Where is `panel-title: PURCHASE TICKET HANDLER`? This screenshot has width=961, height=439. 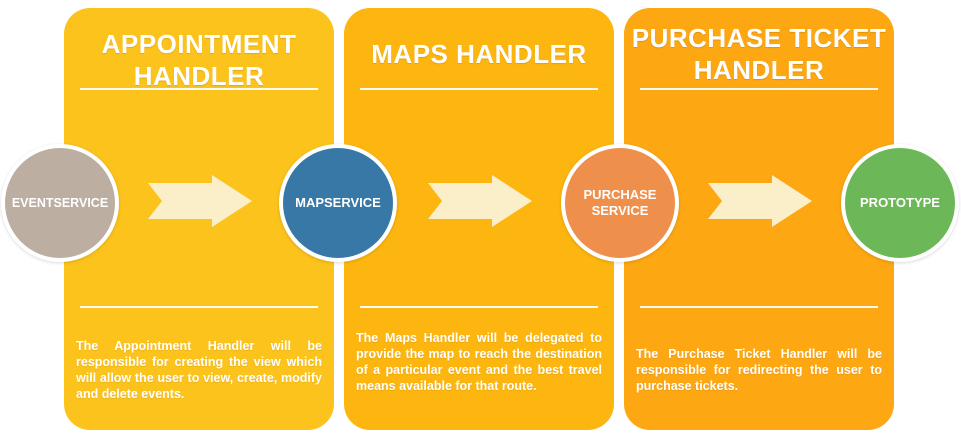
panel-title: PURCHASE TICKET HANDLER is located at coordinates (759, 54).